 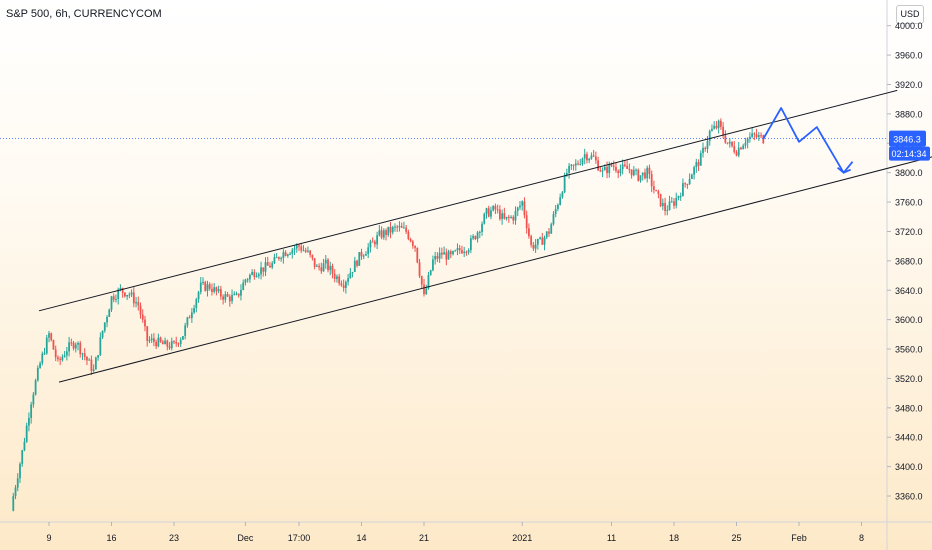 I want to click on y-tick-label: 3400.0, so click(x=909, y=467).